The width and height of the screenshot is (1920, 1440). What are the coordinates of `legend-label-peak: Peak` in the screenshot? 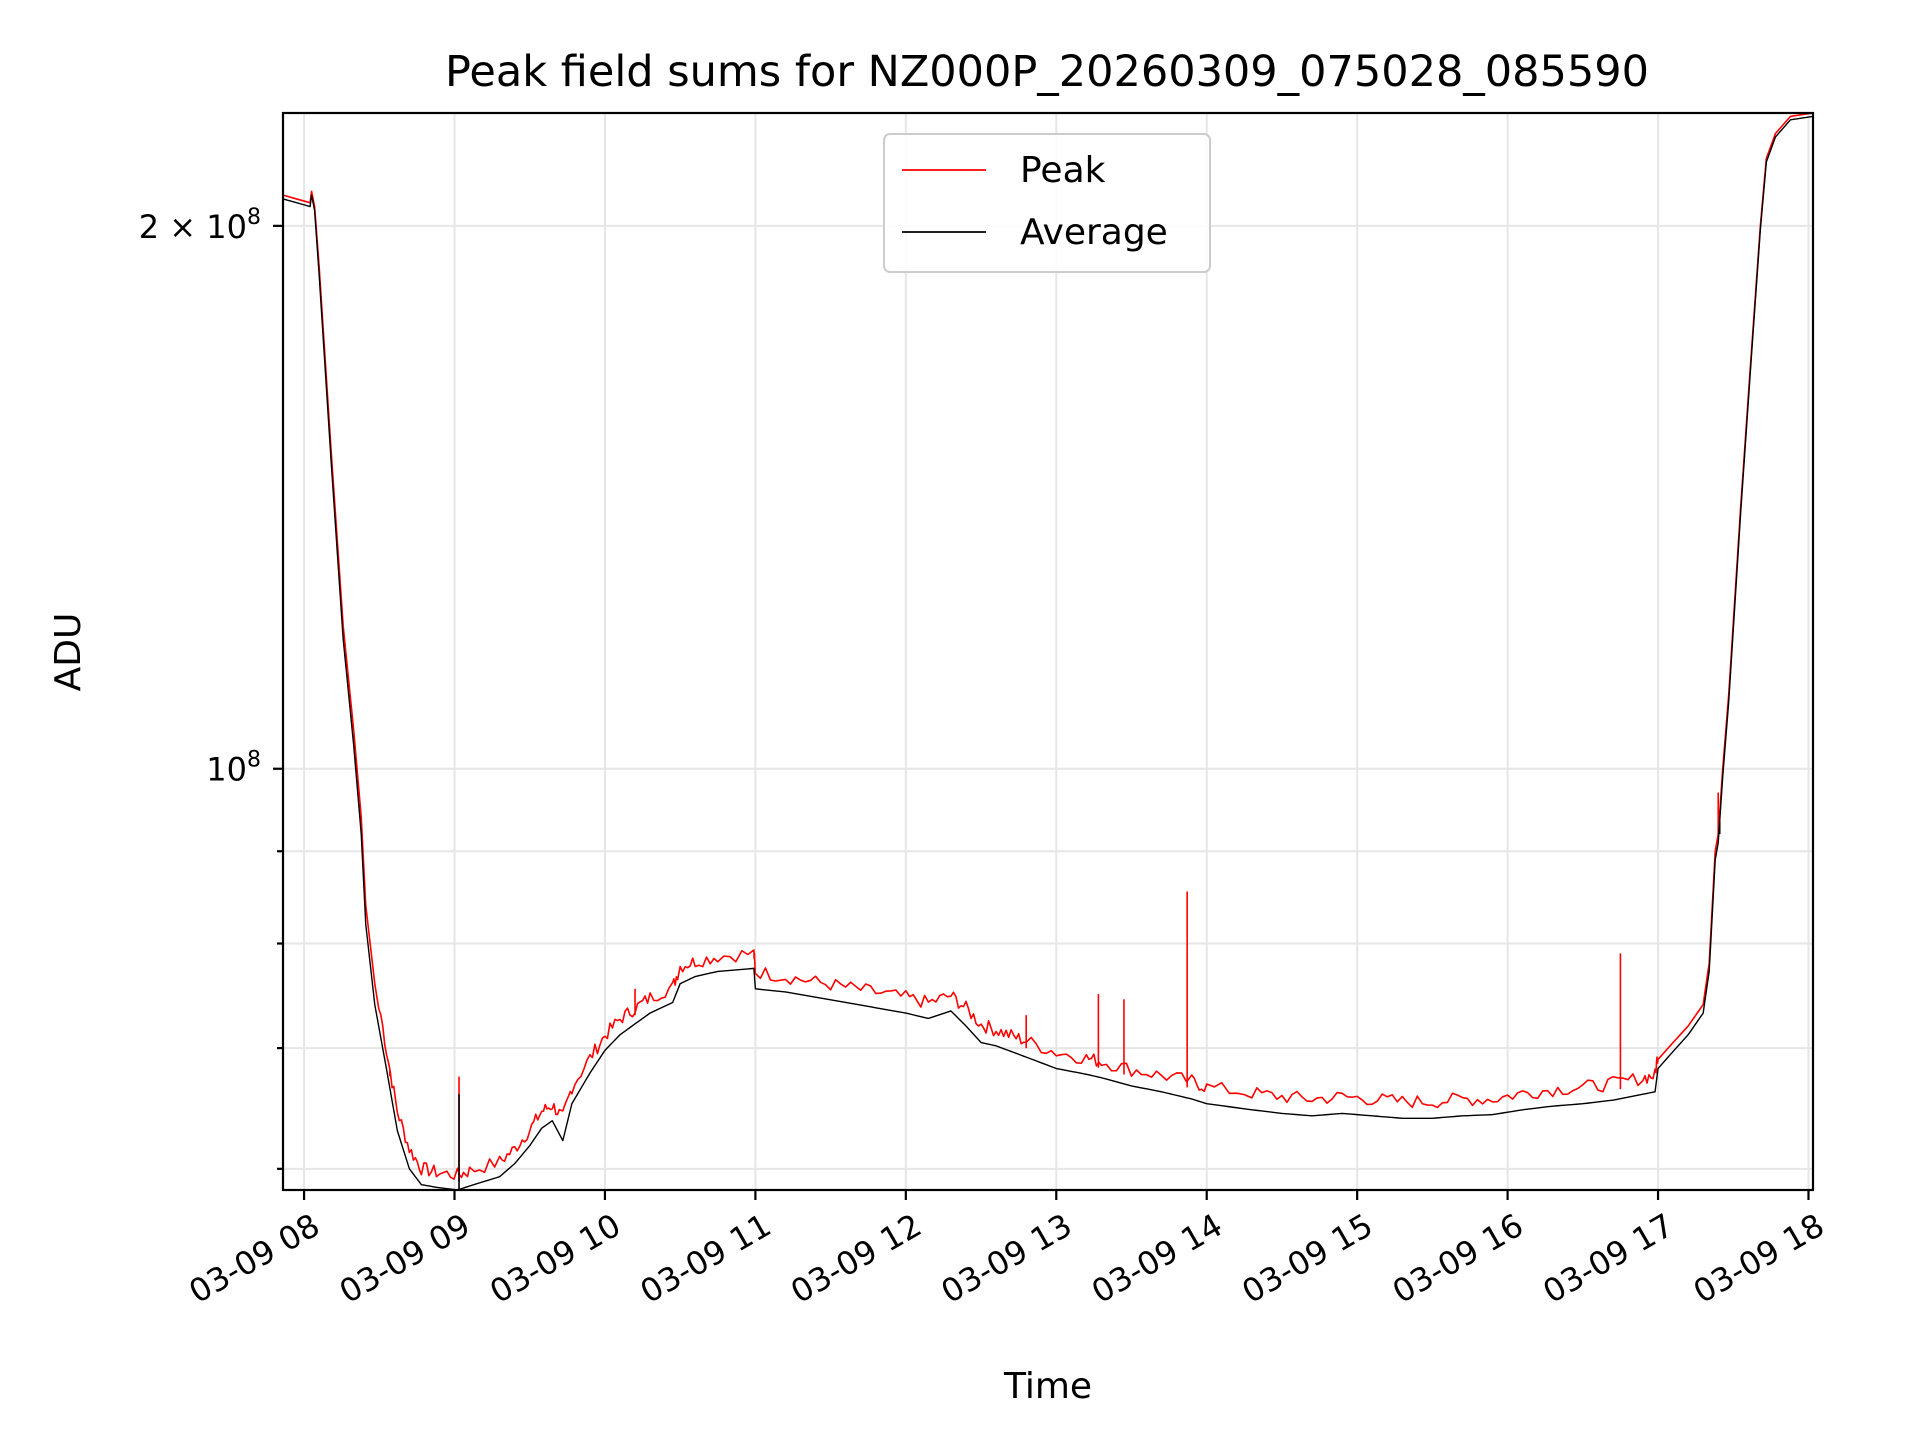 It's located at (1063, 170).